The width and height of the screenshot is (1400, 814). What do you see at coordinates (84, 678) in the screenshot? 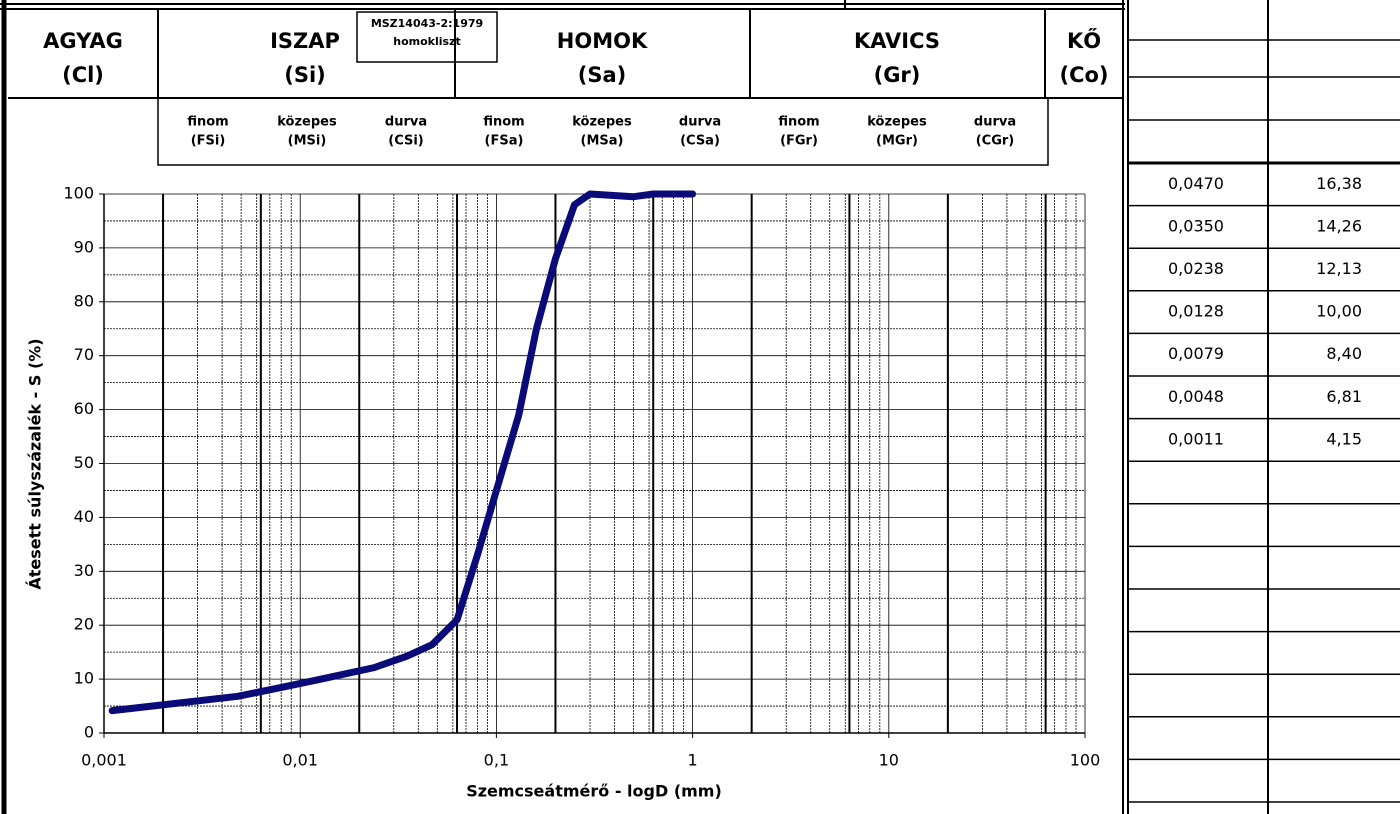
I see `y-tick-label: 10` at bounding box center [84, 678].